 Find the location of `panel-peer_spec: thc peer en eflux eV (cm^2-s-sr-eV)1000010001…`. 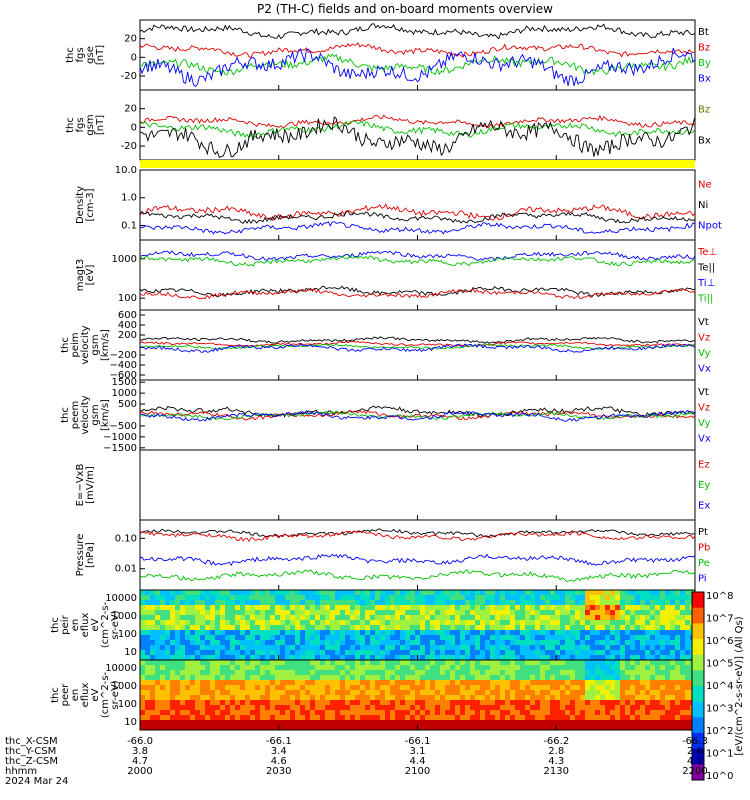

panel-peer_spec: thc peer en eflux eV (cm^2-s-sr-eV)1000010001… is located at coordinates (373, 695).